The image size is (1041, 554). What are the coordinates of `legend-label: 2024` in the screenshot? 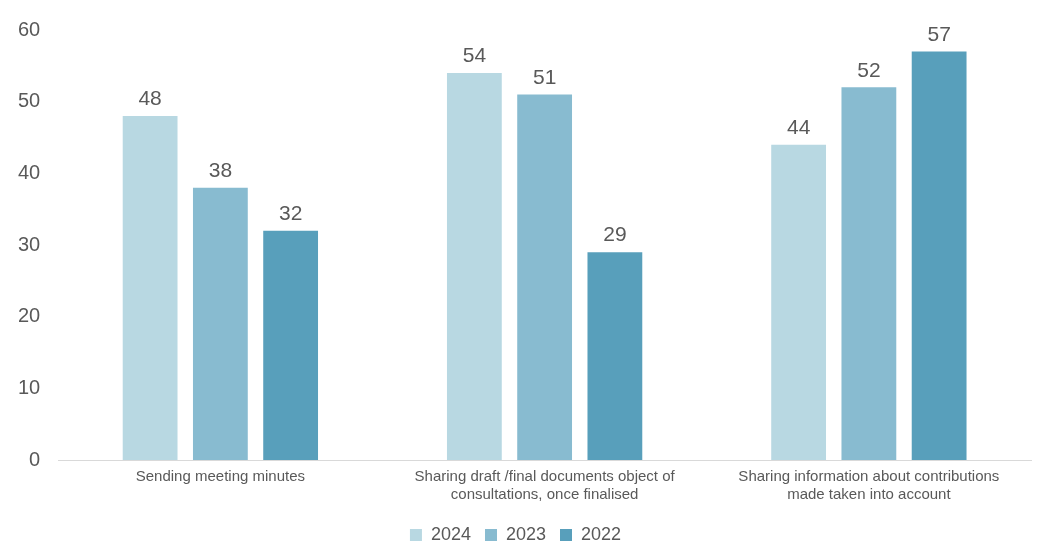 It's located at (450, 533).